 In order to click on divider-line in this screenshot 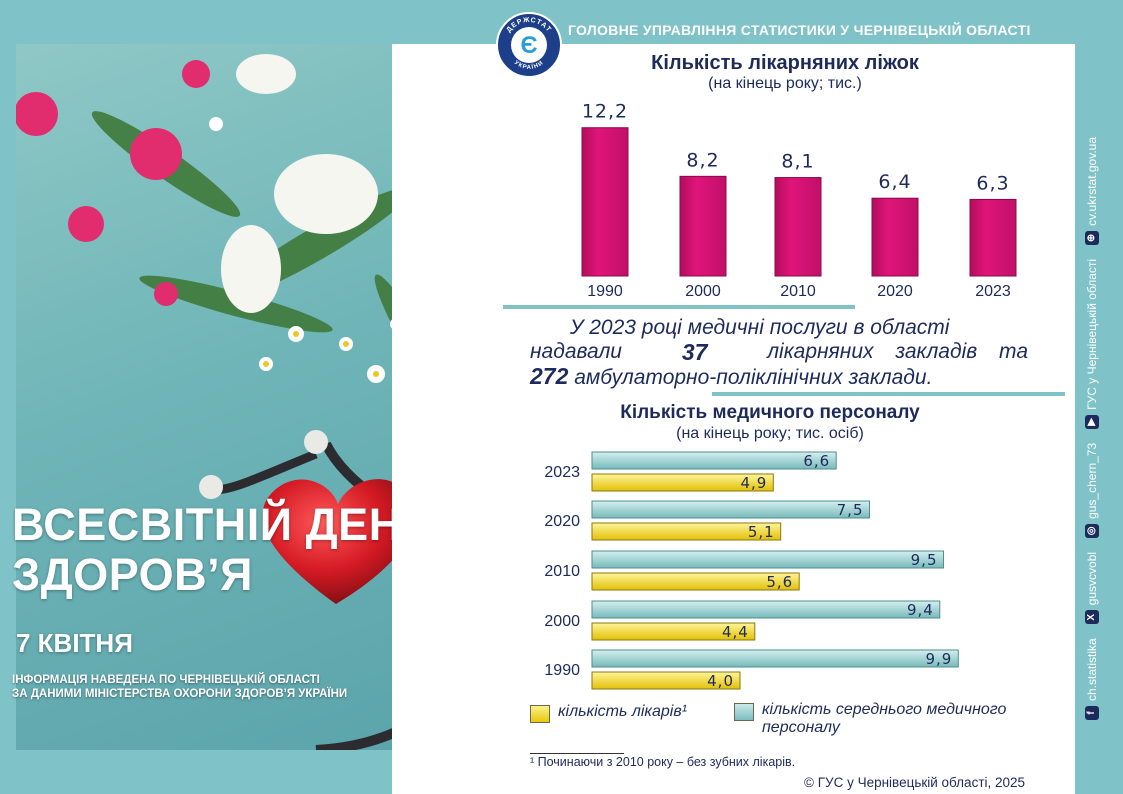, I will do `click(679, 307)`.